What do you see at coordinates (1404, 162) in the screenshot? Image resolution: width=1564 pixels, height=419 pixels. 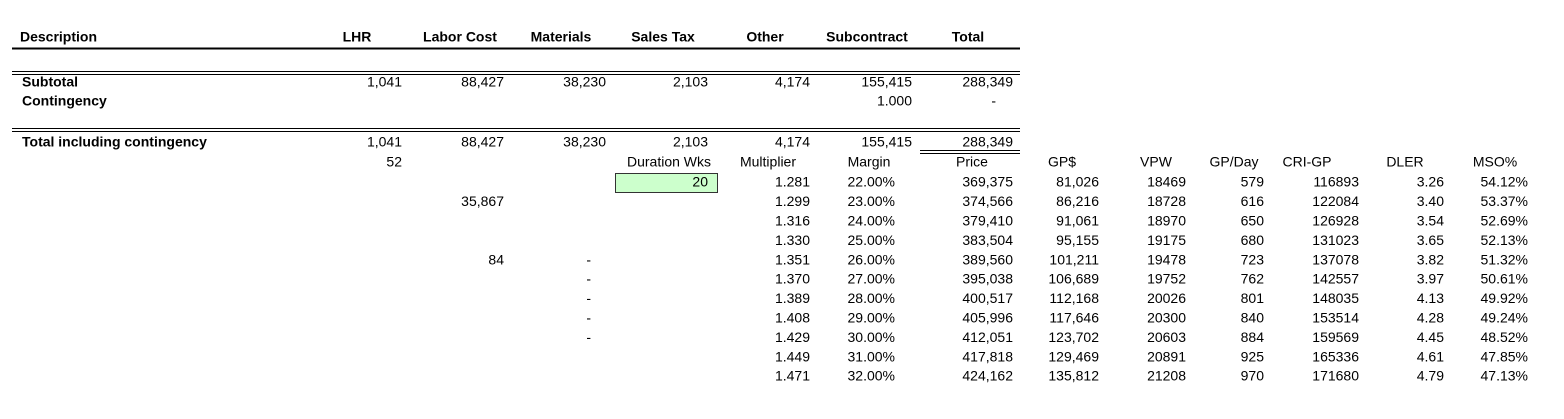 I see `column-header: DLER` at bounding box center [1404, 162].